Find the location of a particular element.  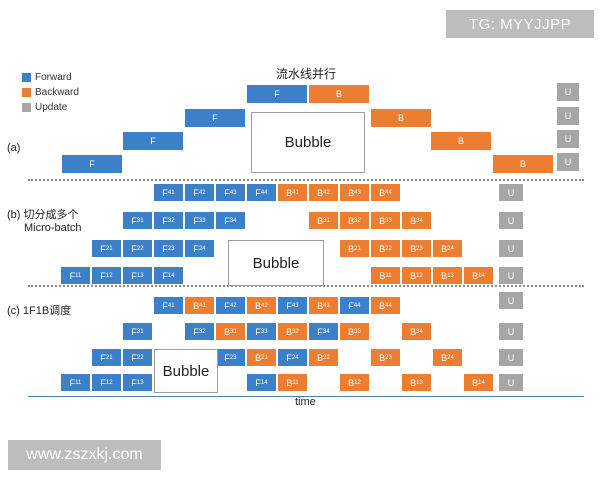

block-B14-index: 14 is located at coordinates (481, 382).